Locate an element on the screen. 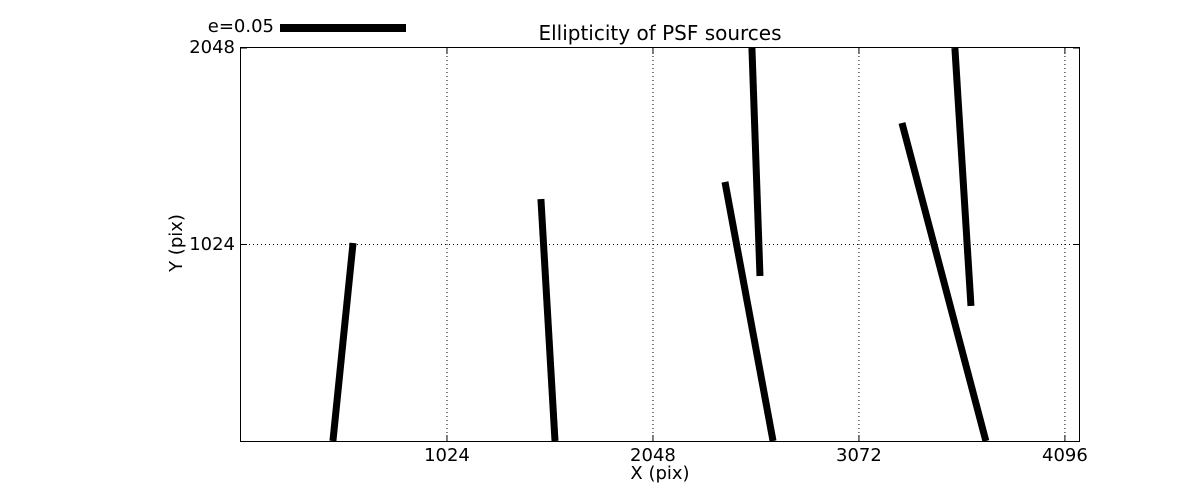 The image size is (1200, 490). legend-scale-bar is located at coordinates (343, 28).